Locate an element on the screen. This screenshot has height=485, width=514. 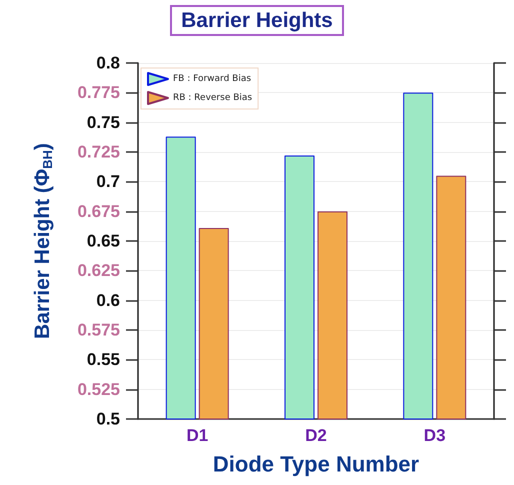
legend-label: FB : Forward Bias is located at coordinates (212, 79).